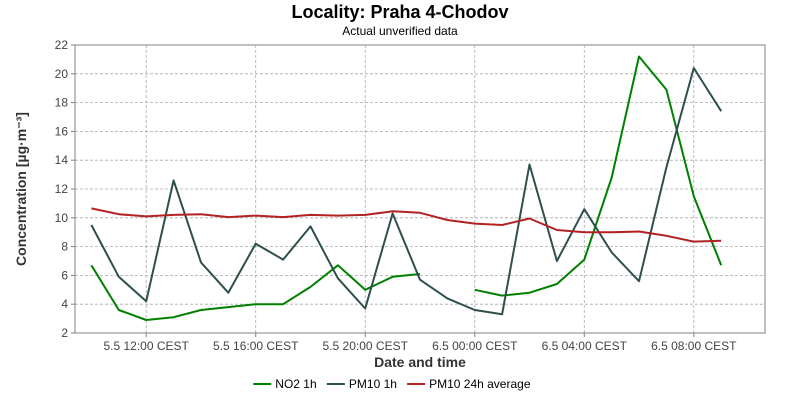 The height and width of the screenshot is (400, 800). I want to click on x-tick-label: 6.5 04:00 CEST, so click(585, 346).